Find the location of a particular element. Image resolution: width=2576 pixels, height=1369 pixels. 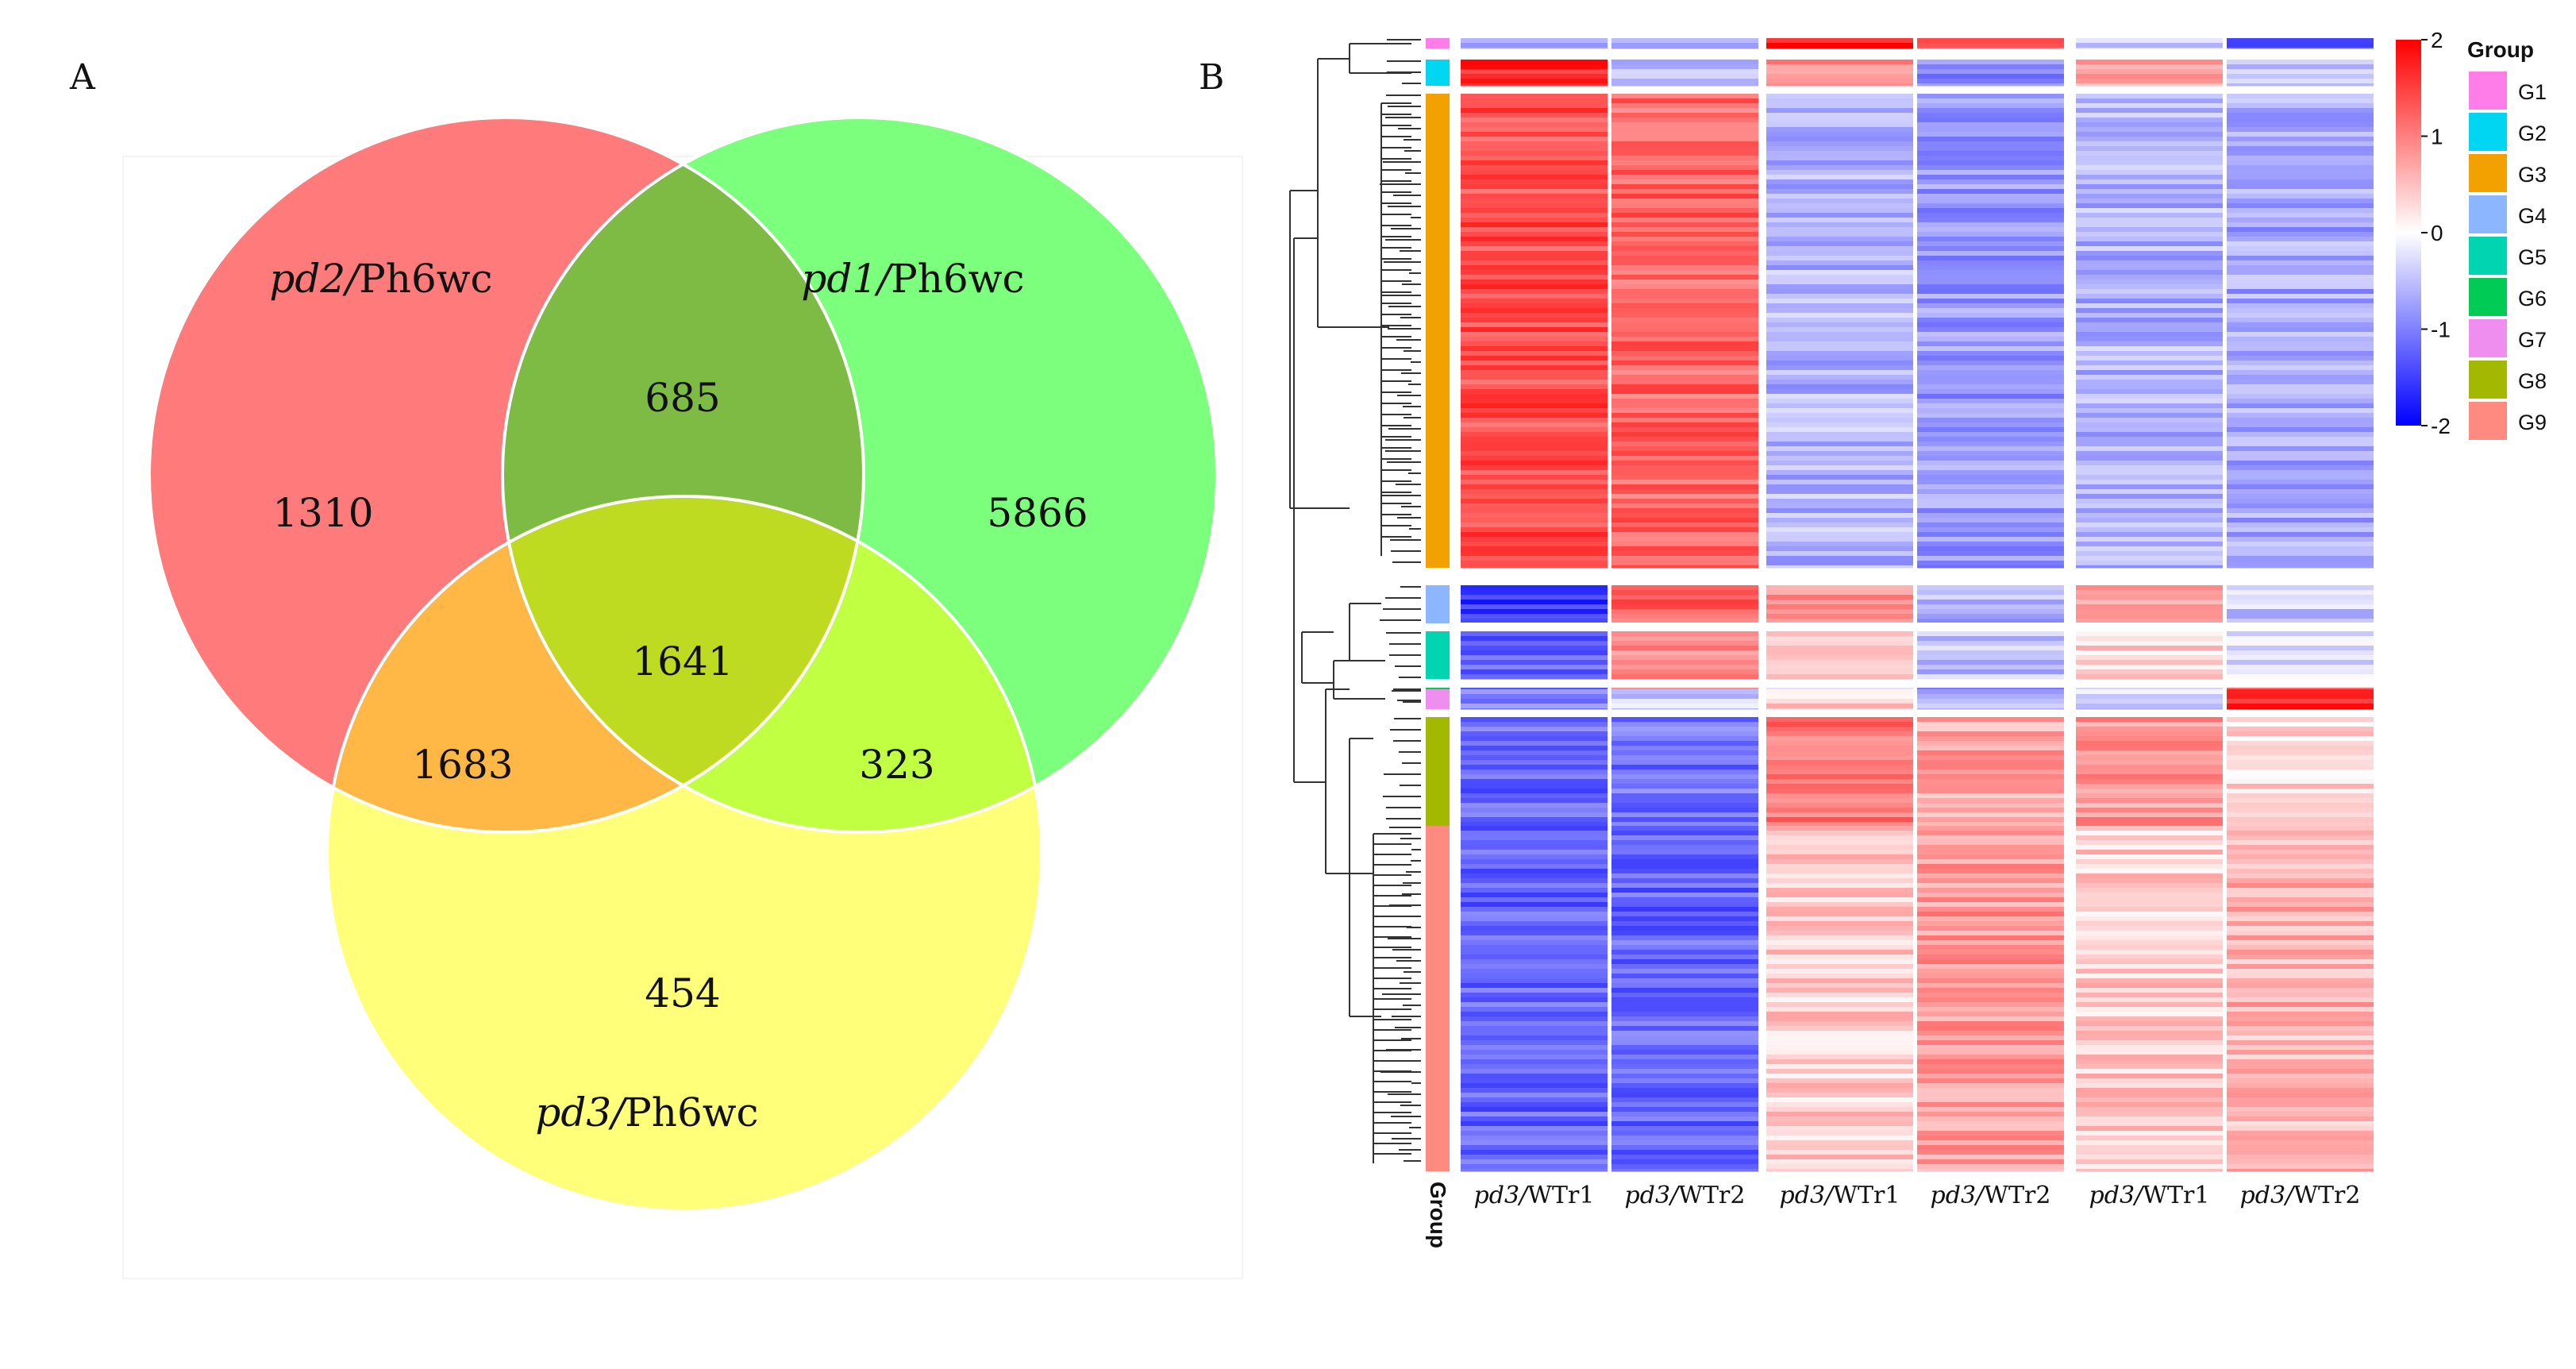

venn-label-pd2-italic: pd2/ is located at coordinates (315, 279).